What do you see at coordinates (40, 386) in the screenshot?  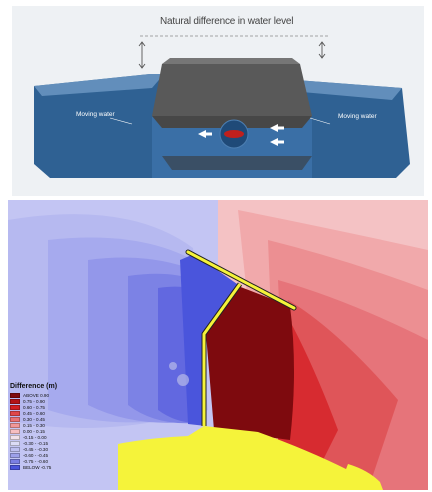 I see `legend-title: Difference (m)` at bounding box center [40, 386].